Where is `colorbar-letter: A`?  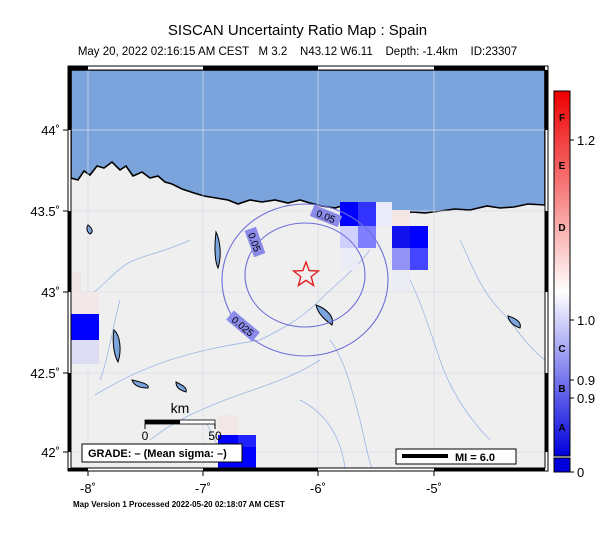 colorbar-letter: A is located at coordinates (561, 428).